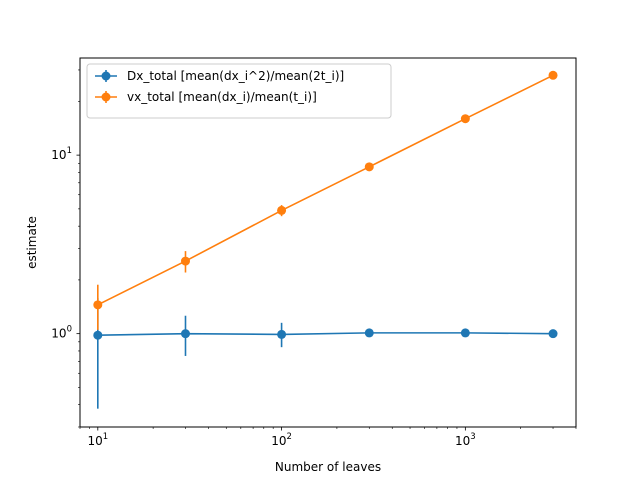 This screenshot has height=480, width=640. Describe the element at coordinates (69, 151) in the screenshot. I see `y-tick-label-exponent: 1` at that location.